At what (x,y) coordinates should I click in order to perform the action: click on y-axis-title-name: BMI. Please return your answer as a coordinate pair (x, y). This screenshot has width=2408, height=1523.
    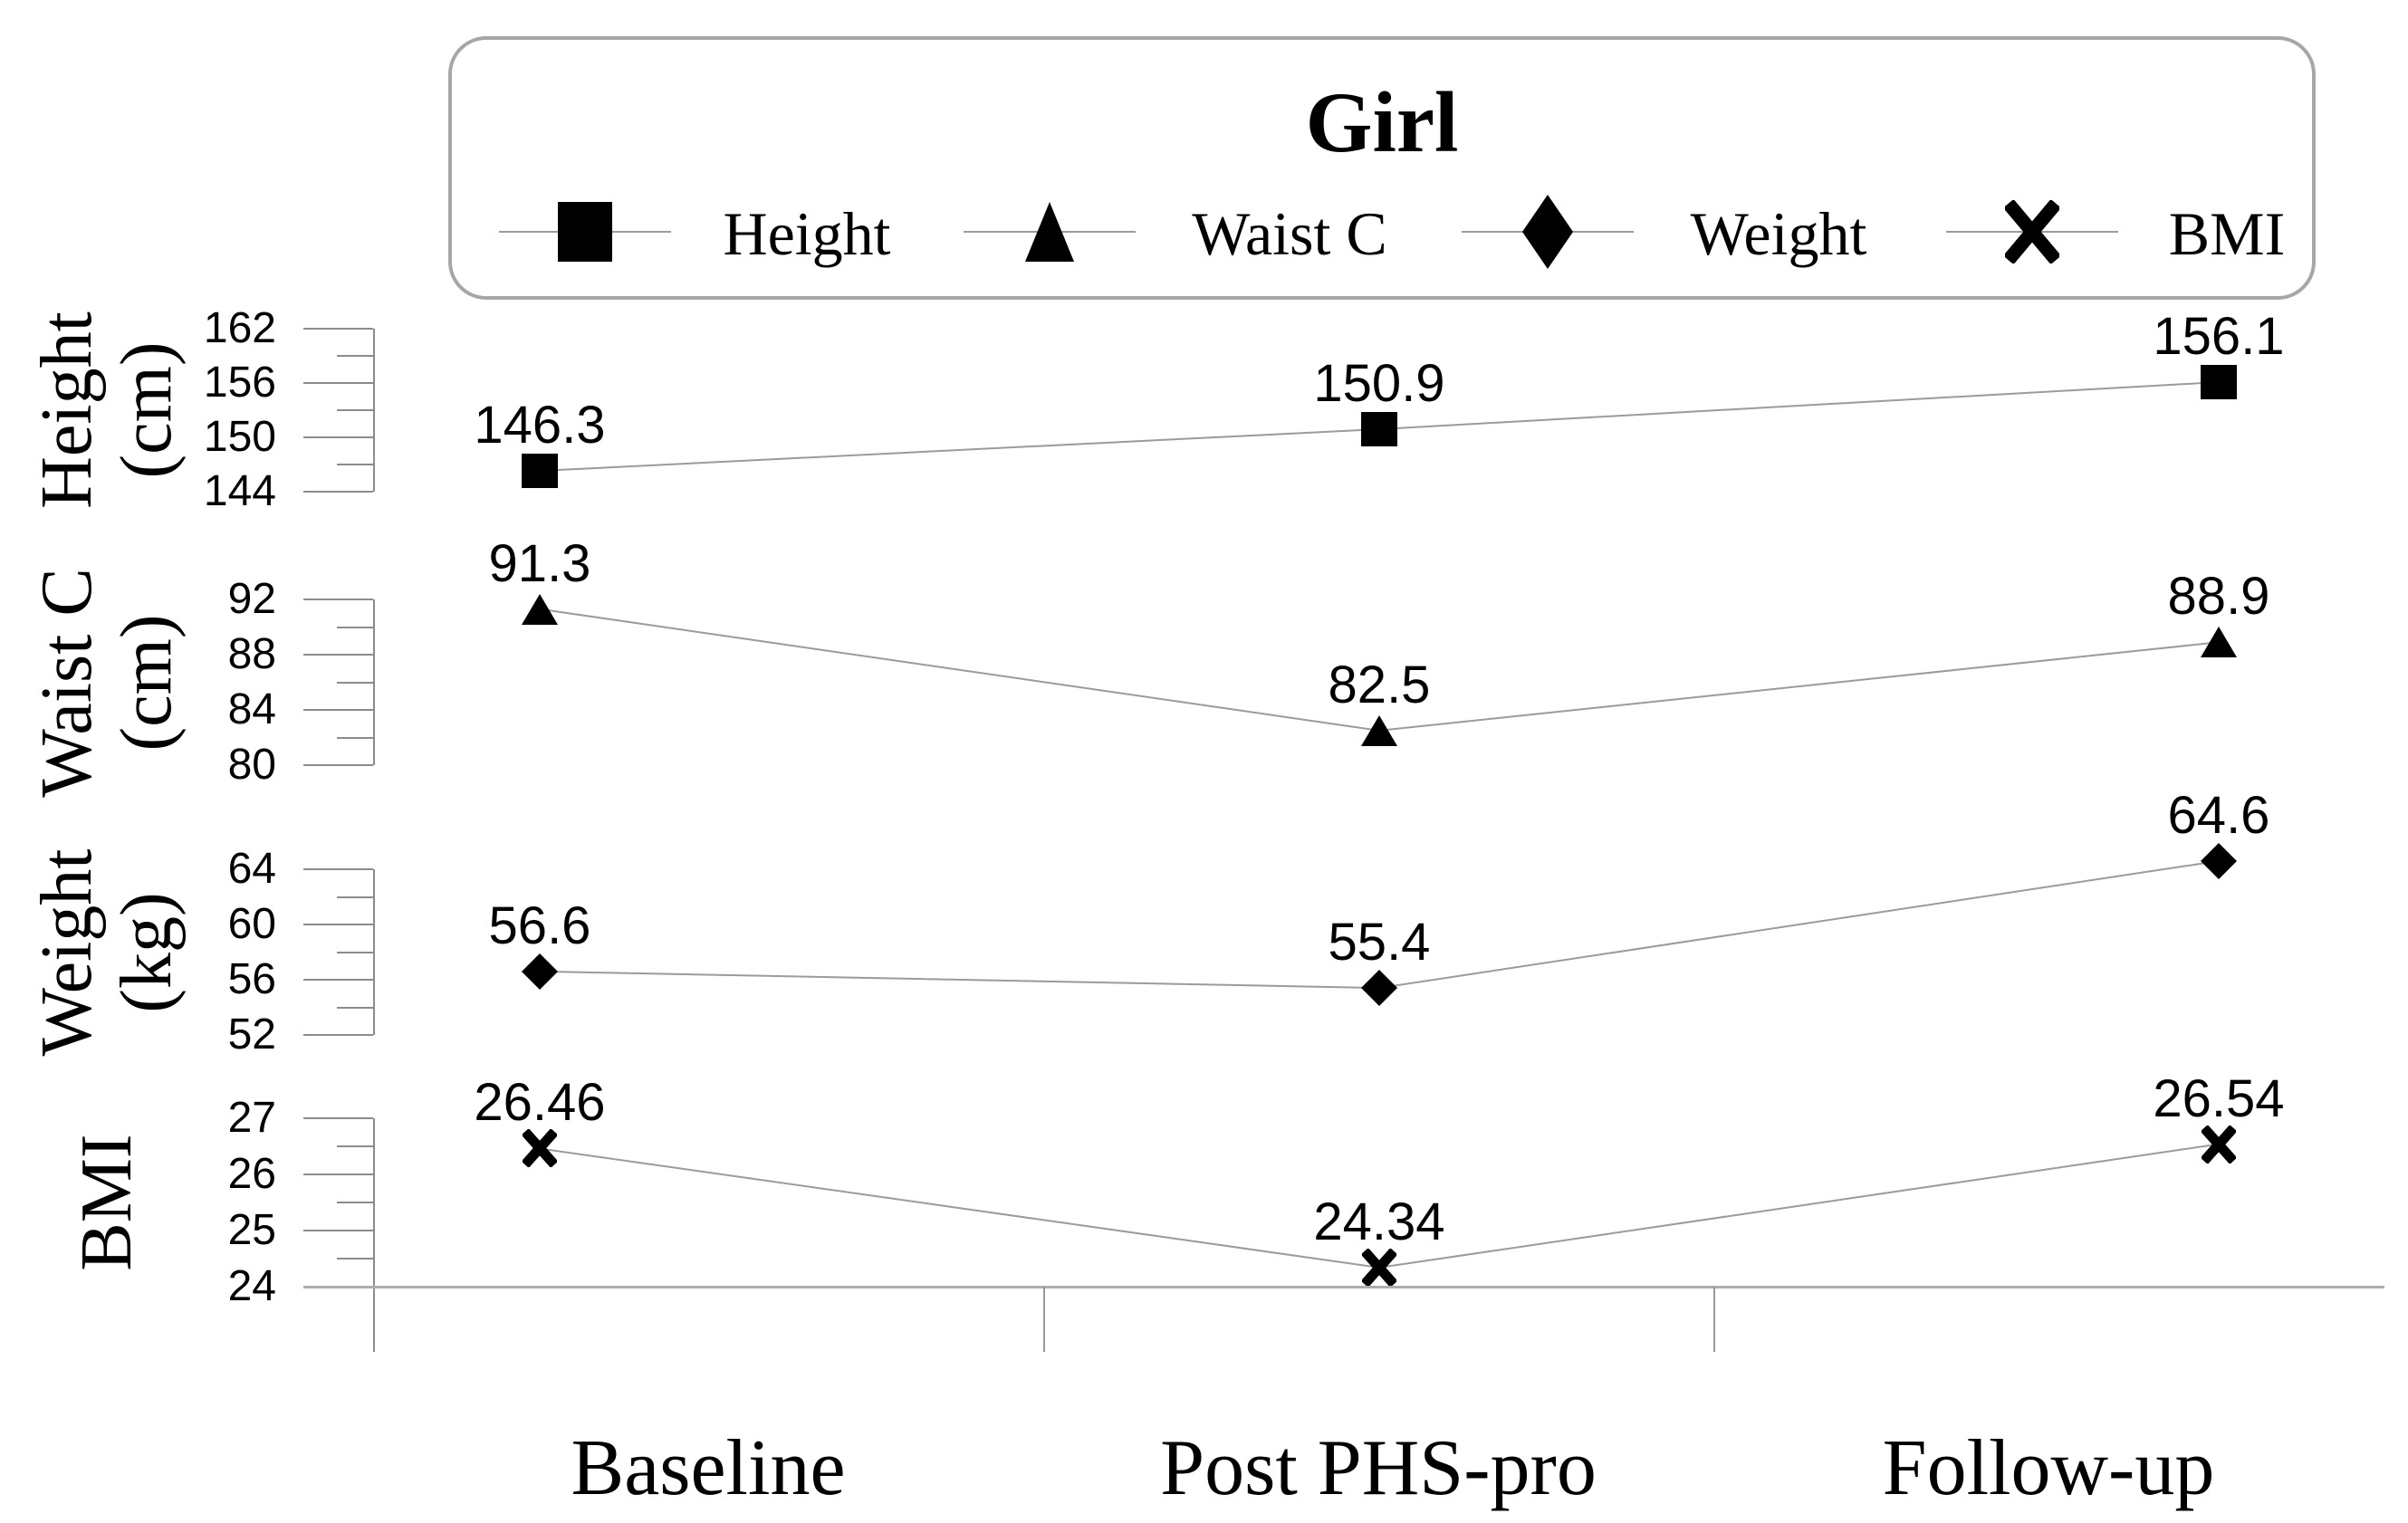
    Looking at the image, I should click on (107, 1202).